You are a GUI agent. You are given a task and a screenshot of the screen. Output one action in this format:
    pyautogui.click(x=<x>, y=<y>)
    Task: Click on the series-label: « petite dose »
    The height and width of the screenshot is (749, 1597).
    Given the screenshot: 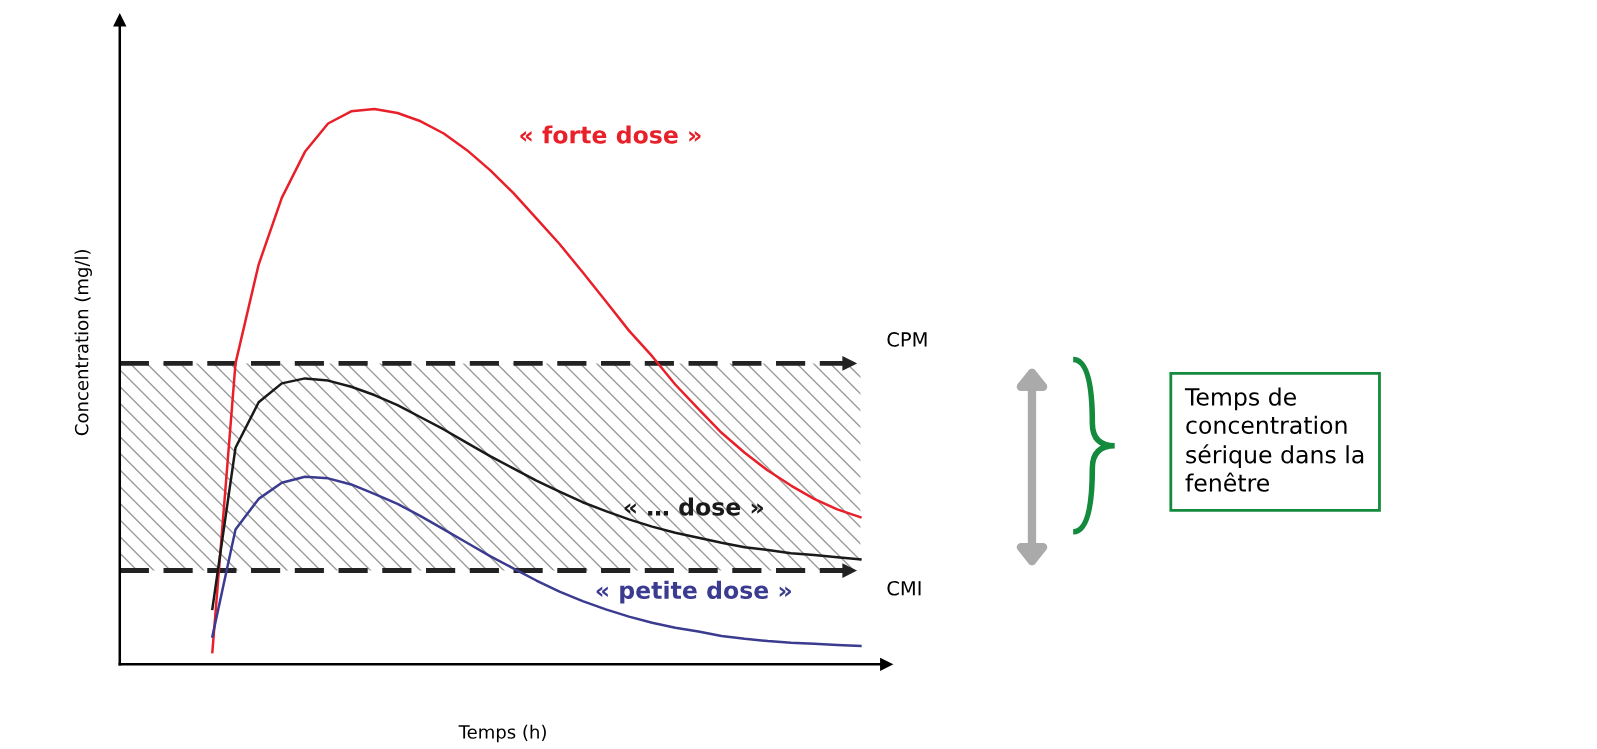 What is the action you would take?
    pyautogui.click(x=693, y=592)
    